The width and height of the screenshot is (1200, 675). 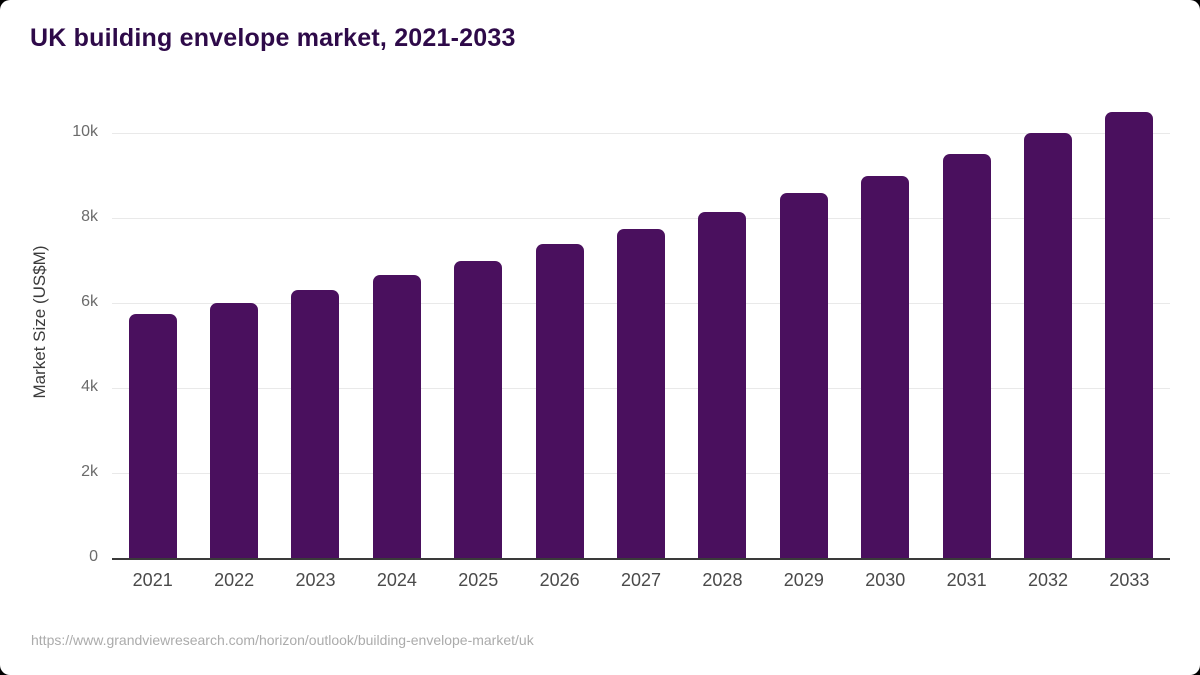 What do you see at coordinates (722, 580) in the screenshot?
I see `xtick-2028: 2028` at bounding box center [722, 580].